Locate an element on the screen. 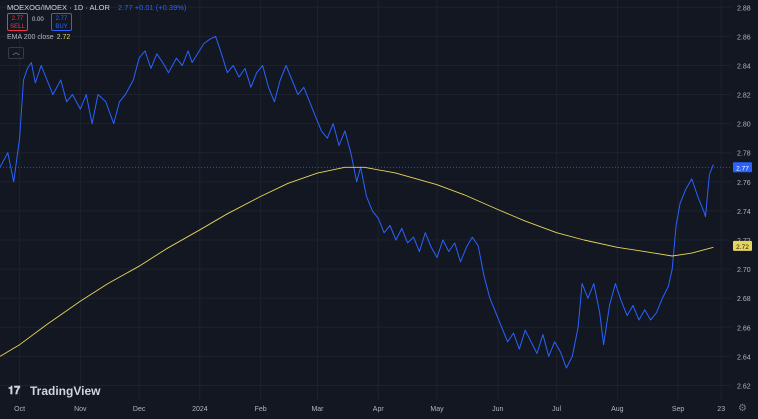  price-axis-badge-label: 2.72 is located at coordinates (742, 247).